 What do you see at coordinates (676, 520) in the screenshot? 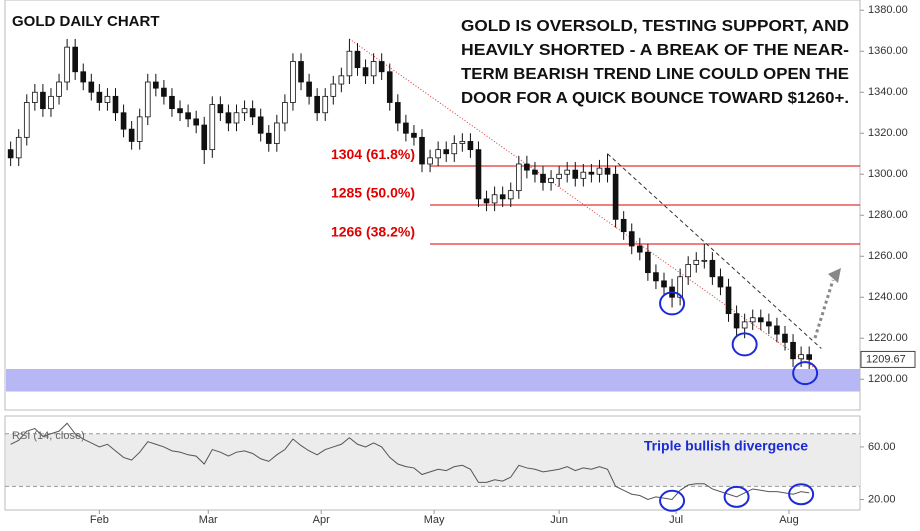
I see `x-tick-label: Jul` at bounding box center [676, 520].